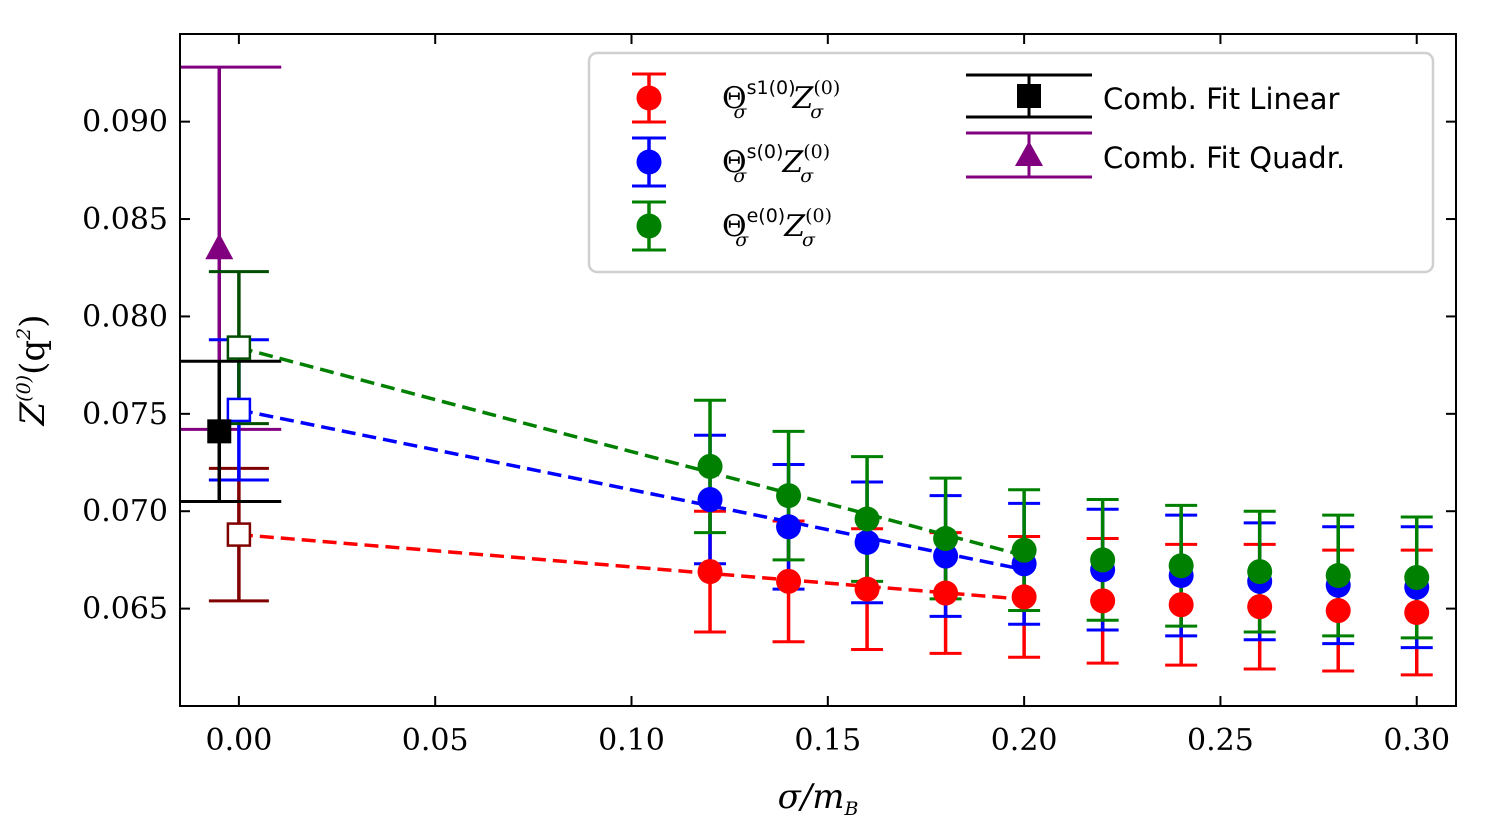 The width and height of the screenshot is (1500, 840). Describe the element at coordinates (1224, 158) in the screenshot. I see `legend-label-comb-quadr: Comb. Fit Quadr.` at that location.